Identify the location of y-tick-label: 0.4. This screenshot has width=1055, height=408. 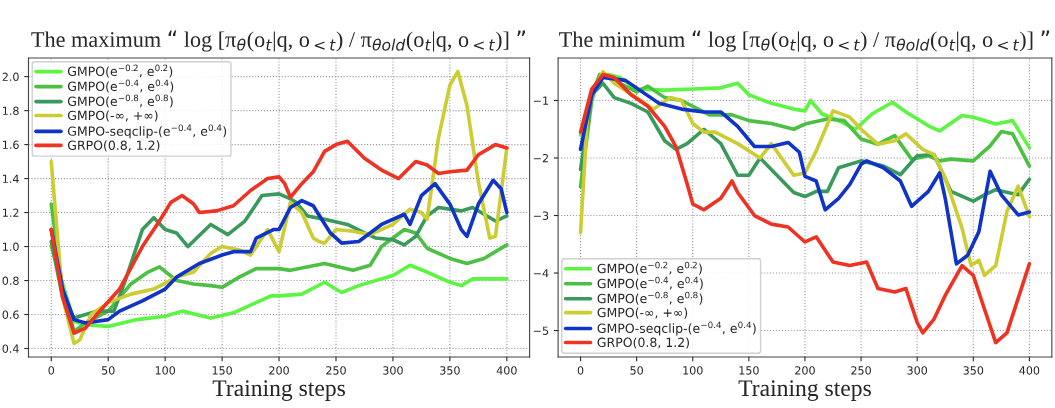
(10, 348).